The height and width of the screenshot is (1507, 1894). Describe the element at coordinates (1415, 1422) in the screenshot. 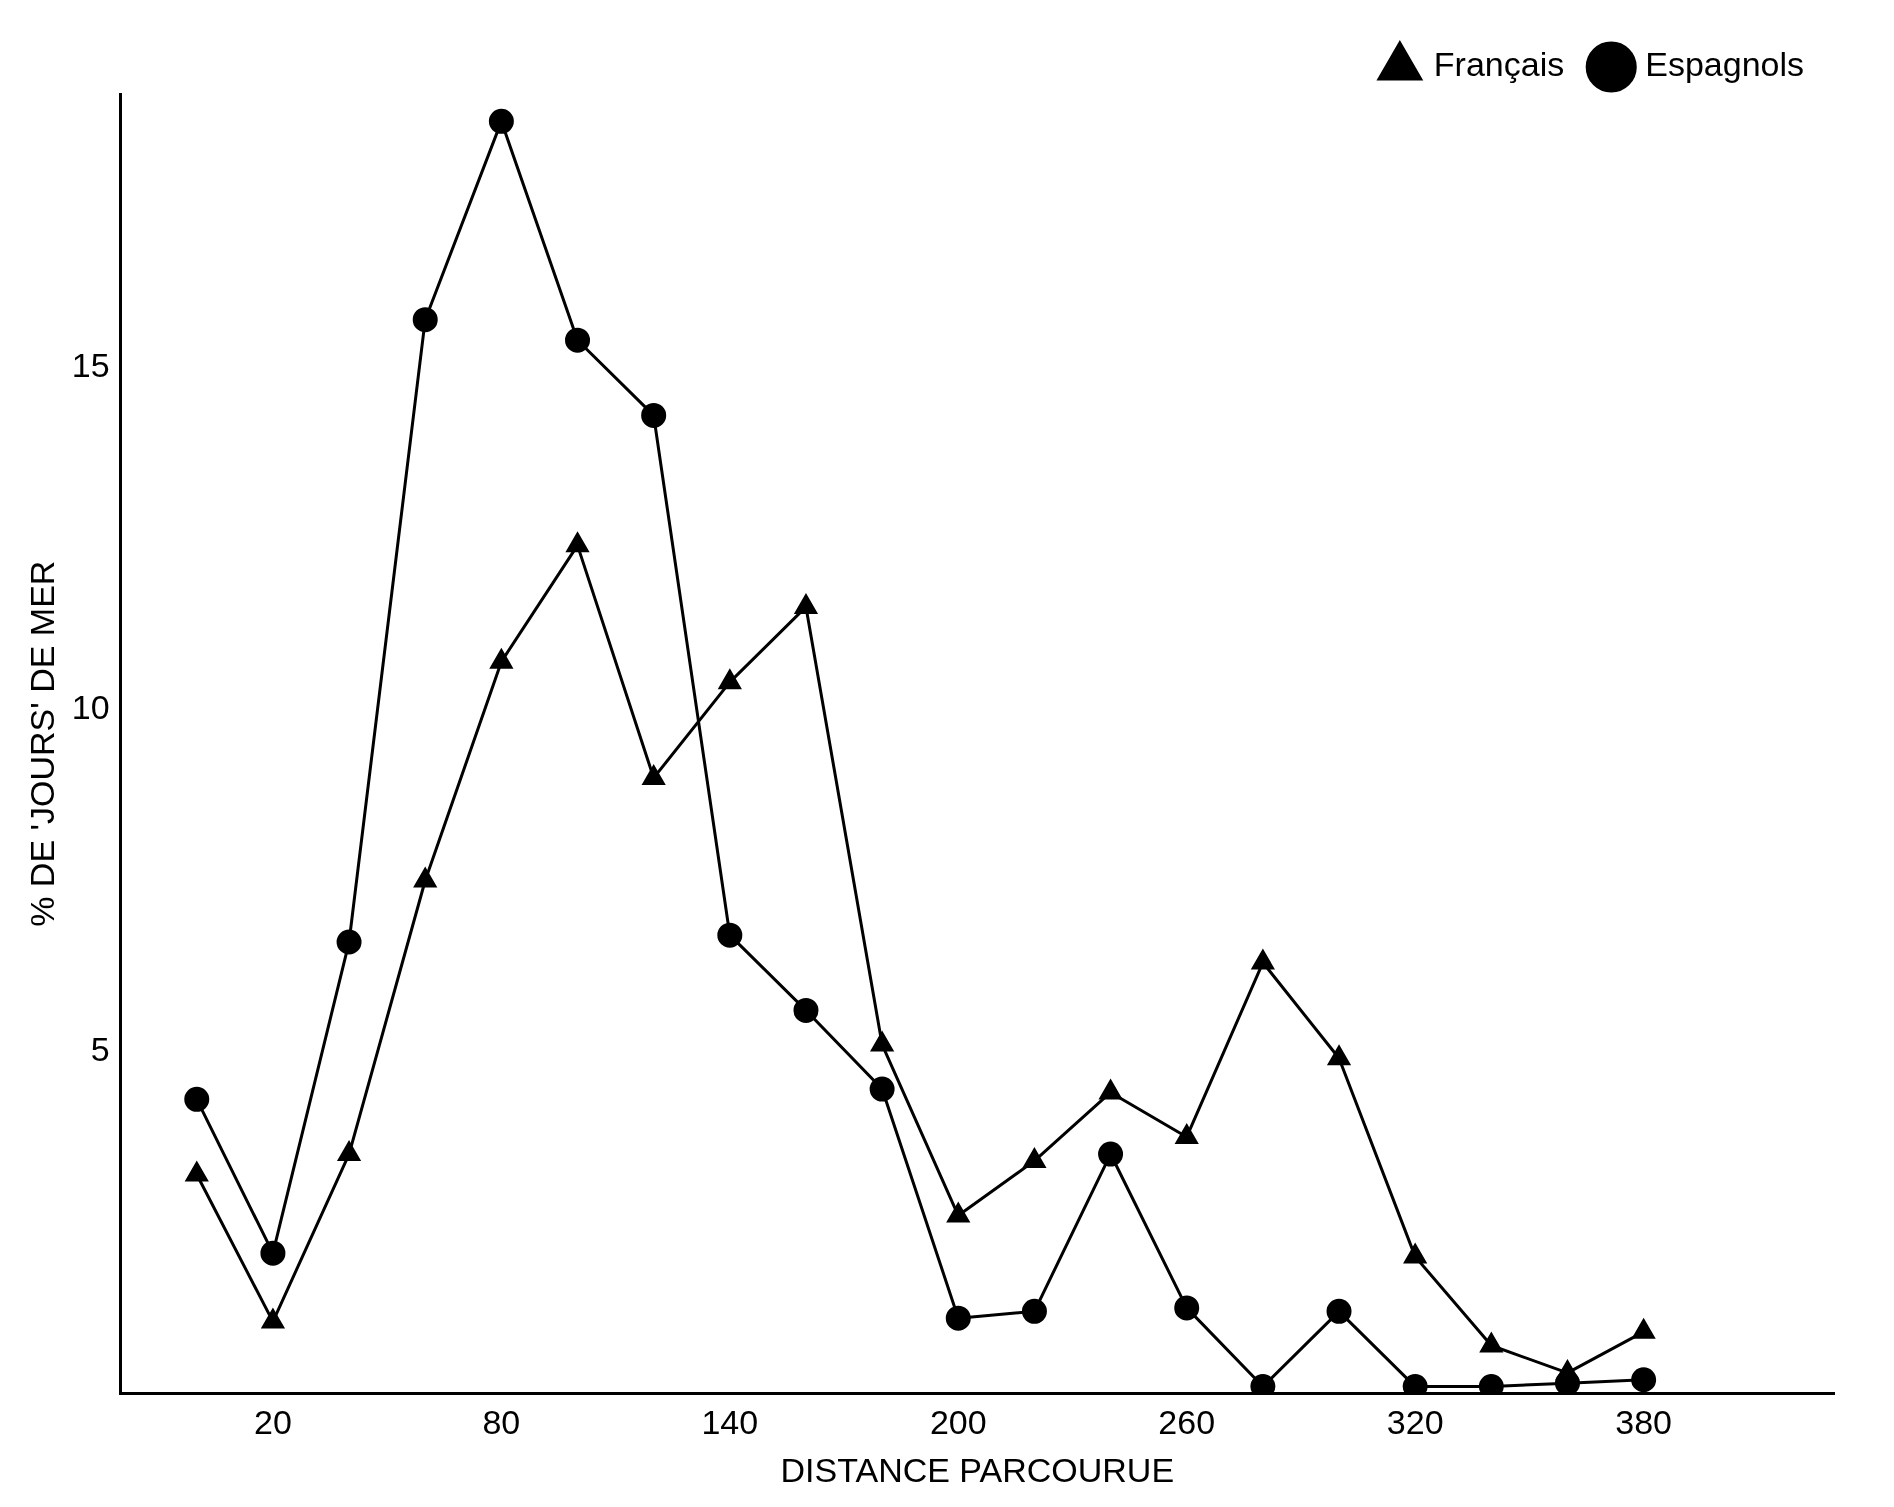

I see `x-tick-label: 320` at that location.